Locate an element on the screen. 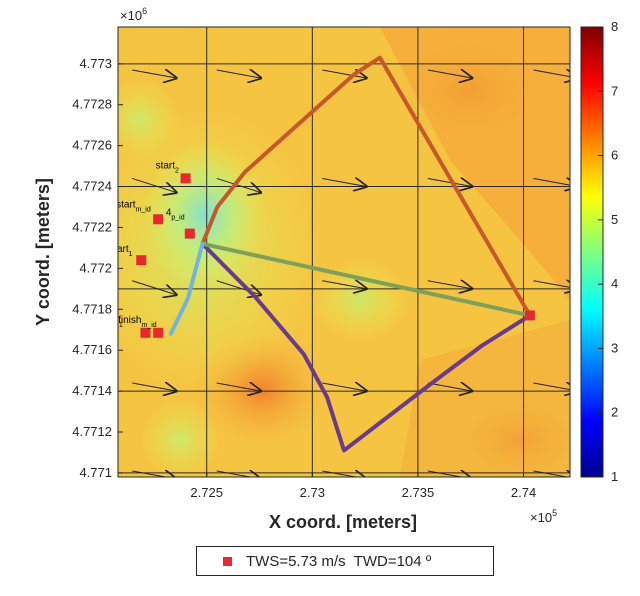 Image resolution: width=640 pixels, height=596 pixels. colorbar-tick-label: 5 is located at coordinates (614, 219).